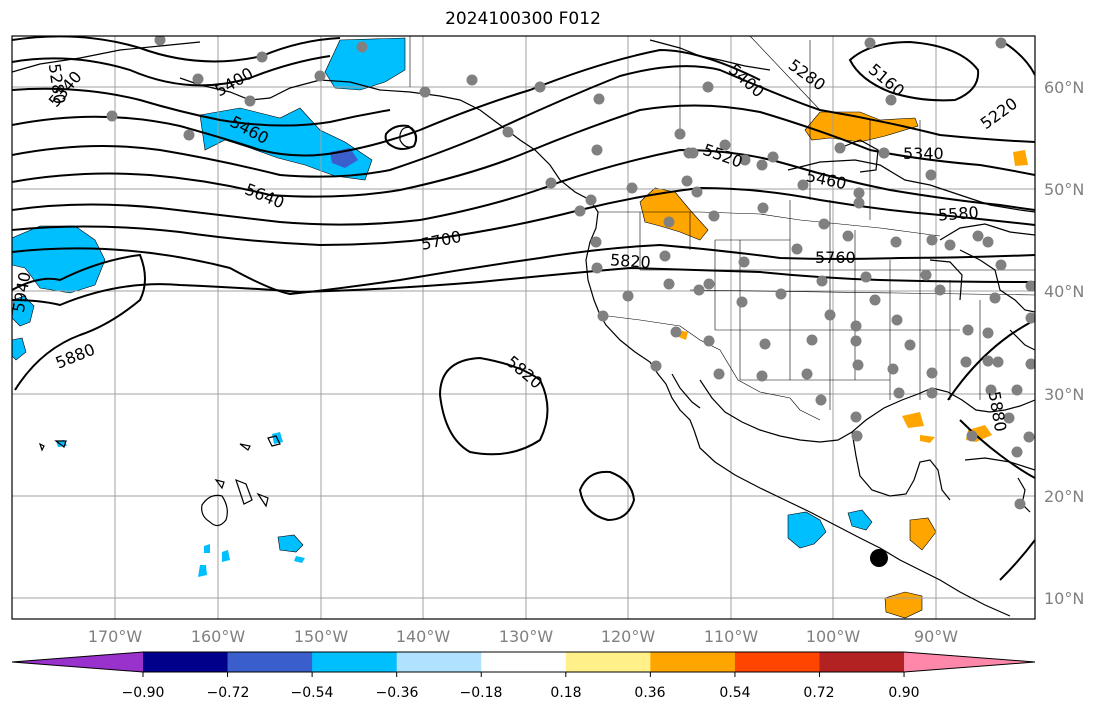  I want to click on colorbar-segments, so click(523, 662).